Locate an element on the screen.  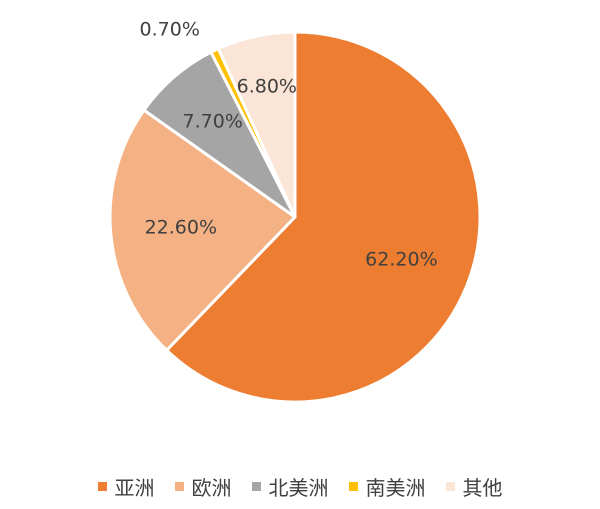
legend-label-europe: 欧洲 is located at coordinates (211, 487).